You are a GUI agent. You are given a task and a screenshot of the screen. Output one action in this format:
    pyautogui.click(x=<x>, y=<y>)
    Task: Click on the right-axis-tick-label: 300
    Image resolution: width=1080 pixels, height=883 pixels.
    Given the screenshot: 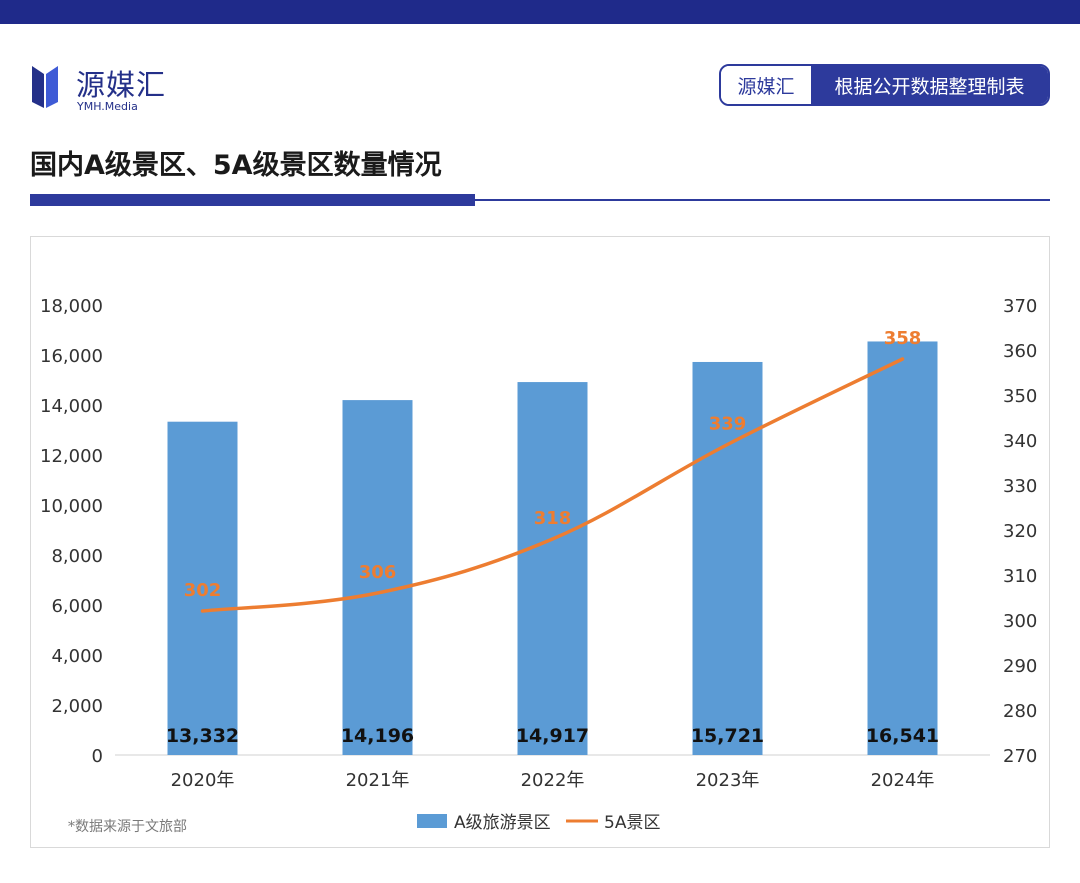 What is the action you would take?
    pyautogui.click(x=1020, y=621)
    